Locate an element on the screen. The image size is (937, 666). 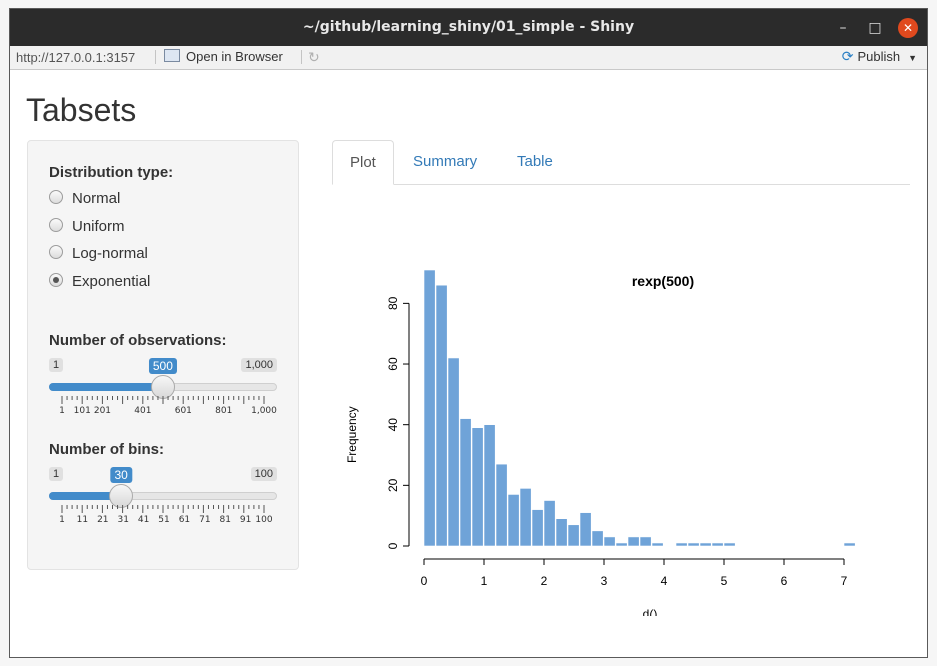
slider-tick-label: 601 is located at coordinates (183, 411).